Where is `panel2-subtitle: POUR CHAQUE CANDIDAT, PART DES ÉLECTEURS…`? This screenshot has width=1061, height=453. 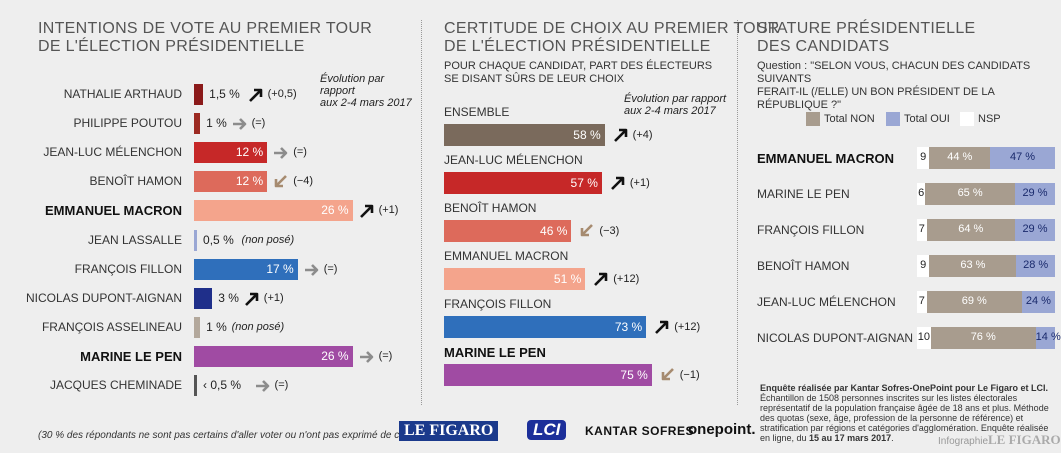 panel2-subtitle: POUR CHAQUE CANDIDAT, PART DES ÉLECTEURS… is located at coordinates (578, 73).